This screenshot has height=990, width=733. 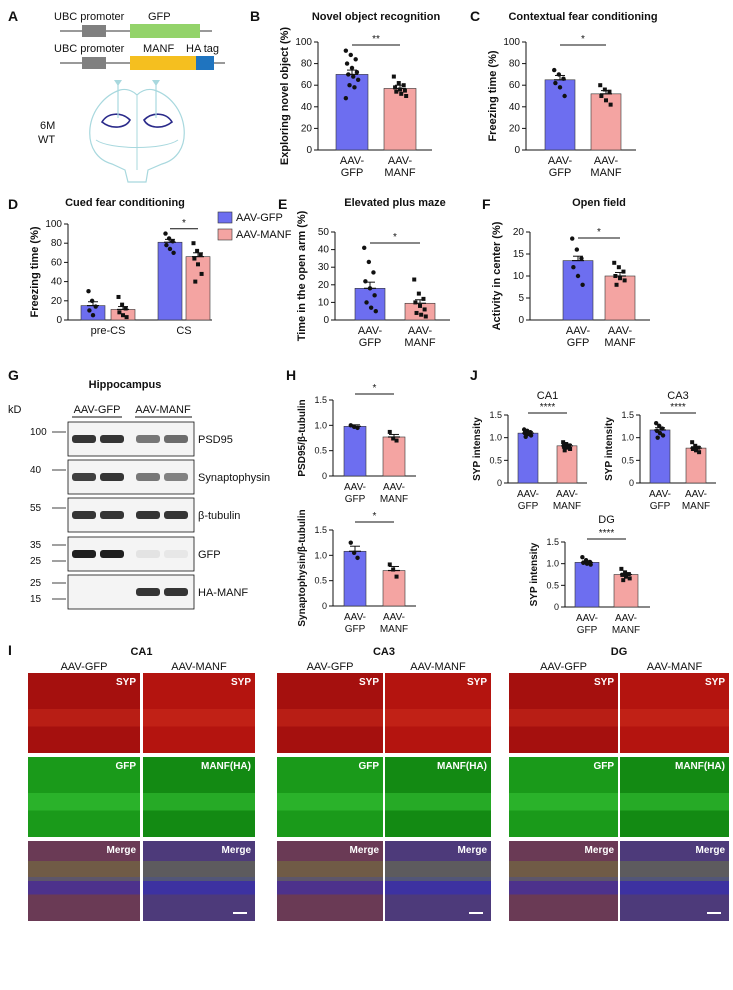 What do you see at coordinates (475, 16) in the screenshot?
I see `panel-letter-c: C` at bounding box center [475, 16].